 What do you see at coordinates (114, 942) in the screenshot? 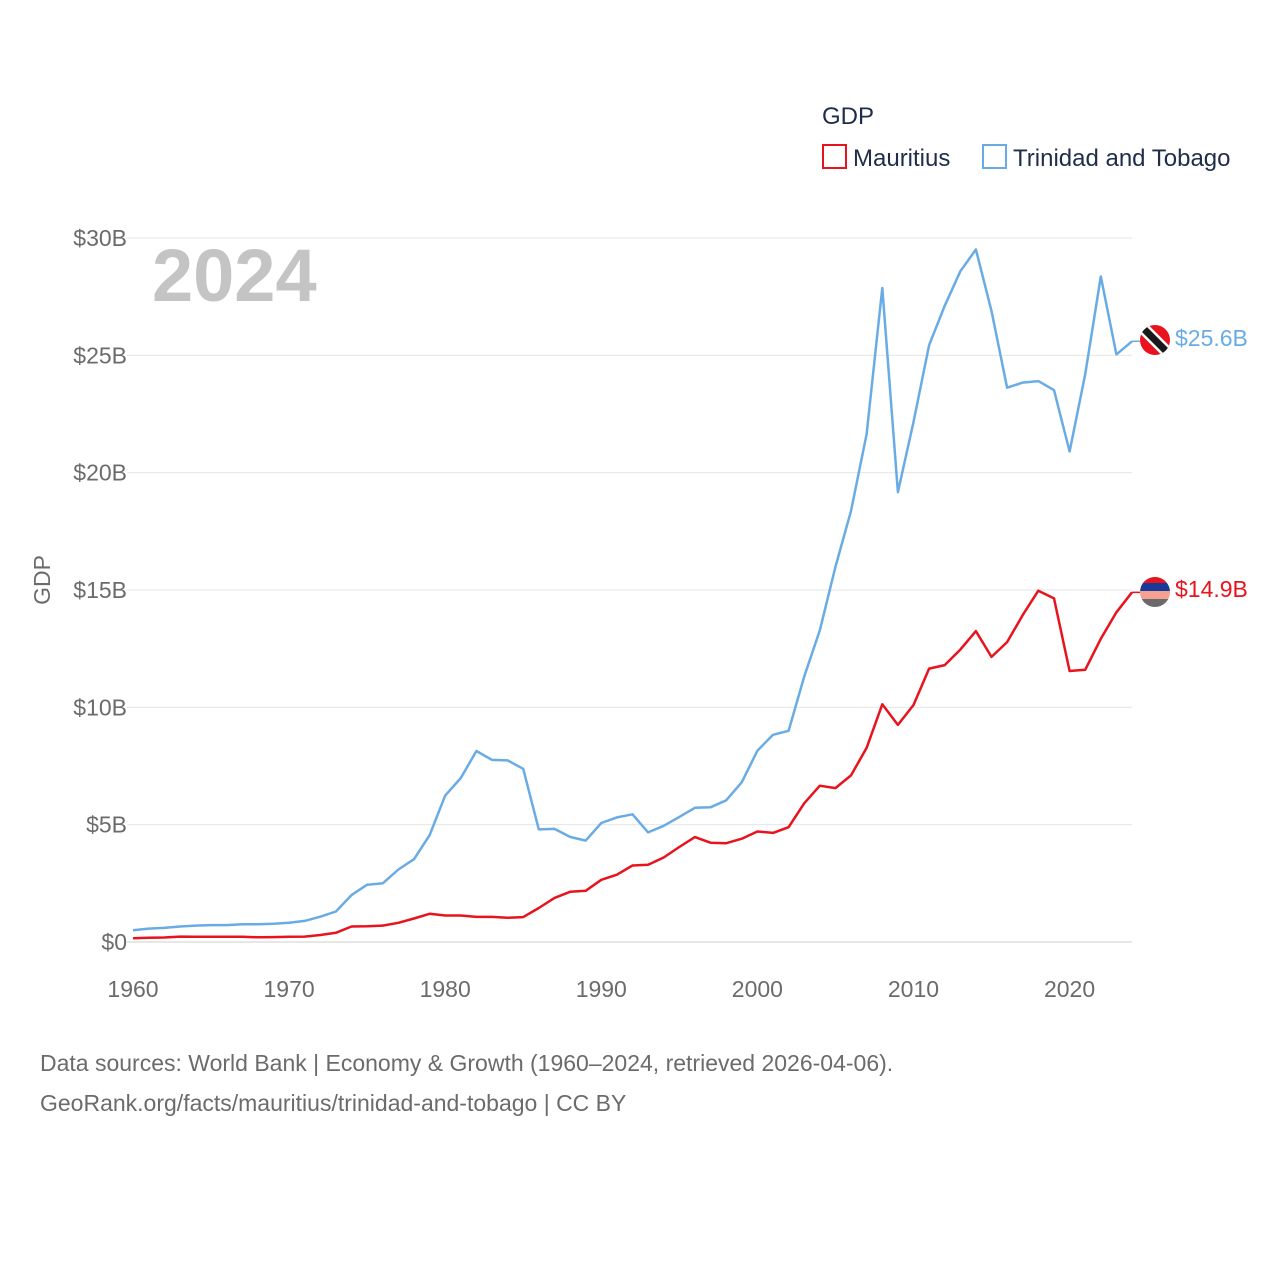
I see `y-tick-label: $0` at bounding box center [114, 942].